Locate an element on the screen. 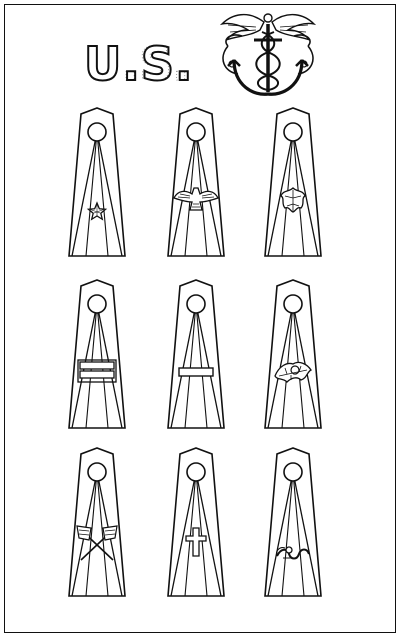 This screenshot has height=637, width=400. us-text-hatching: U.S. is located at coordinates (136, 64).